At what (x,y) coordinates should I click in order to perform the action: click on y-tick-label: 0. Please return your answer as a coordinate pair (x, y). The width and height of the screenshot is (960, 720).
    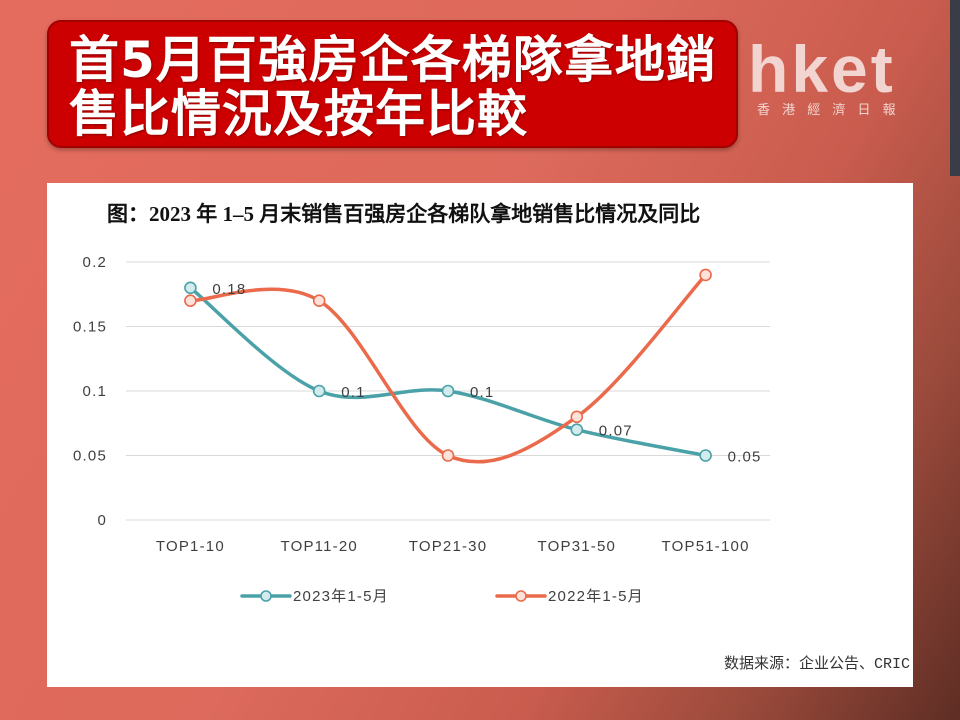
    Looking at the image, I should click on (102, 520).